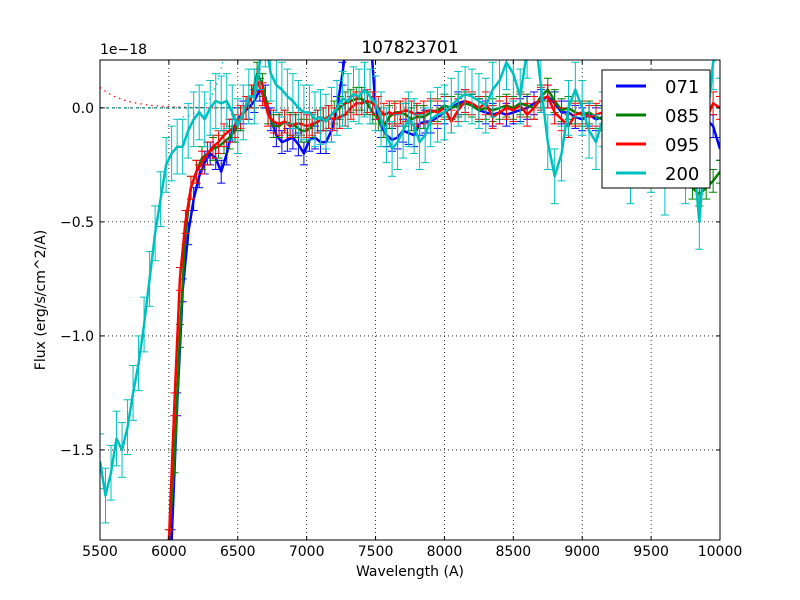  Describe the element at coordinates (682, 174) in the screenshot. I see `legend-label: 200` at that location.